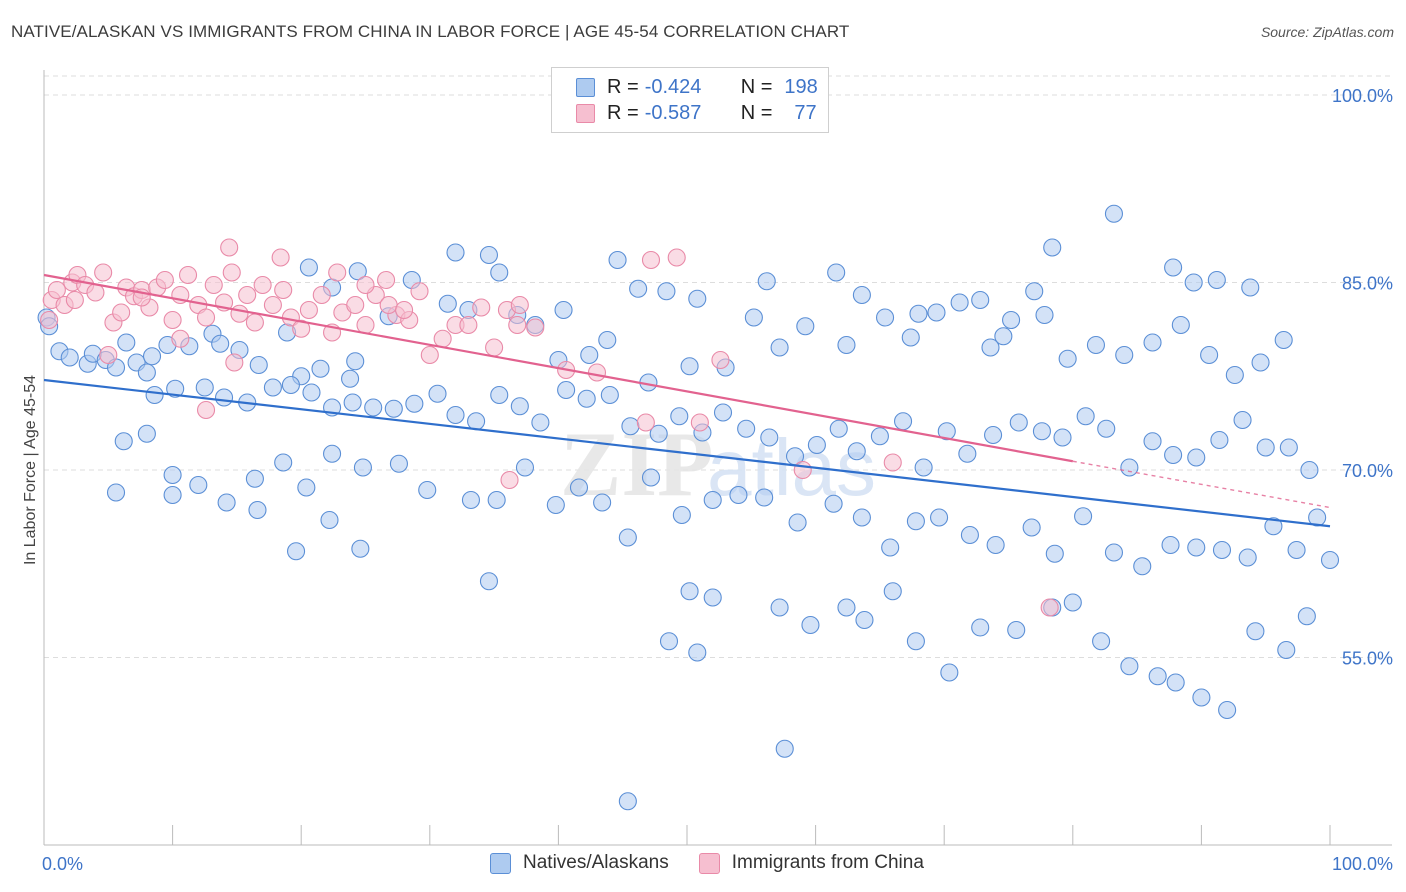 Image resolution: width=1406 pixels, height=892 pixels. I want to click on legend-row-natives: R = -0.424 N = 198, so click(697, 87).